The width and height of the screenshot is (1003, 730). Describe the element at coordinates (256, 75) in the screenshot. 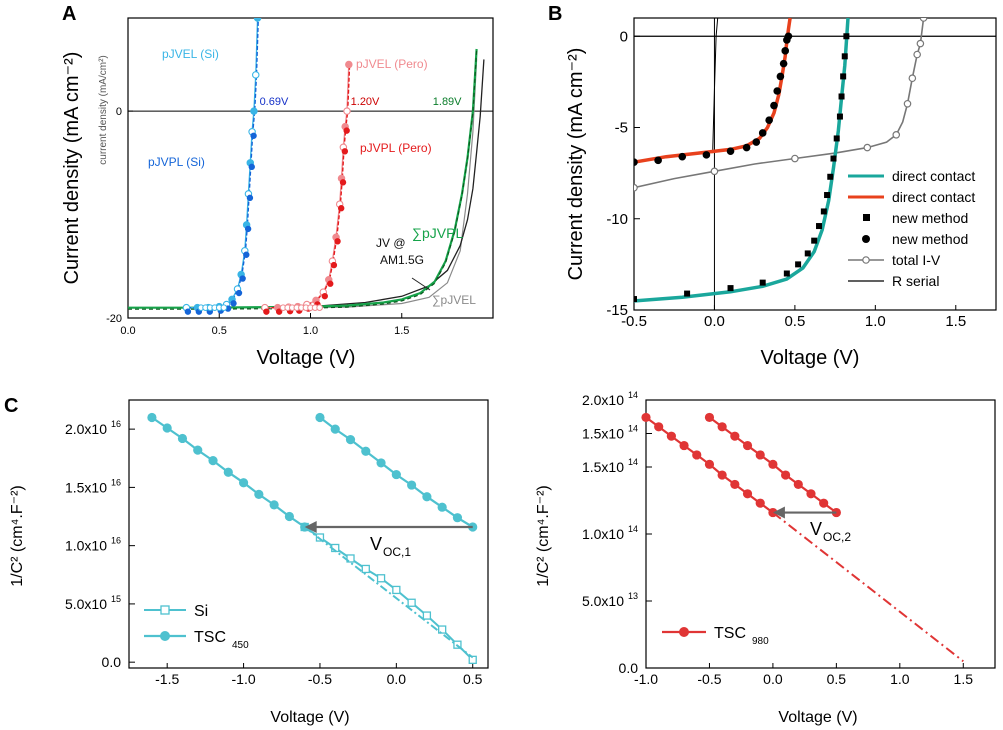

I see `chart-a-point-si-el` at that location.